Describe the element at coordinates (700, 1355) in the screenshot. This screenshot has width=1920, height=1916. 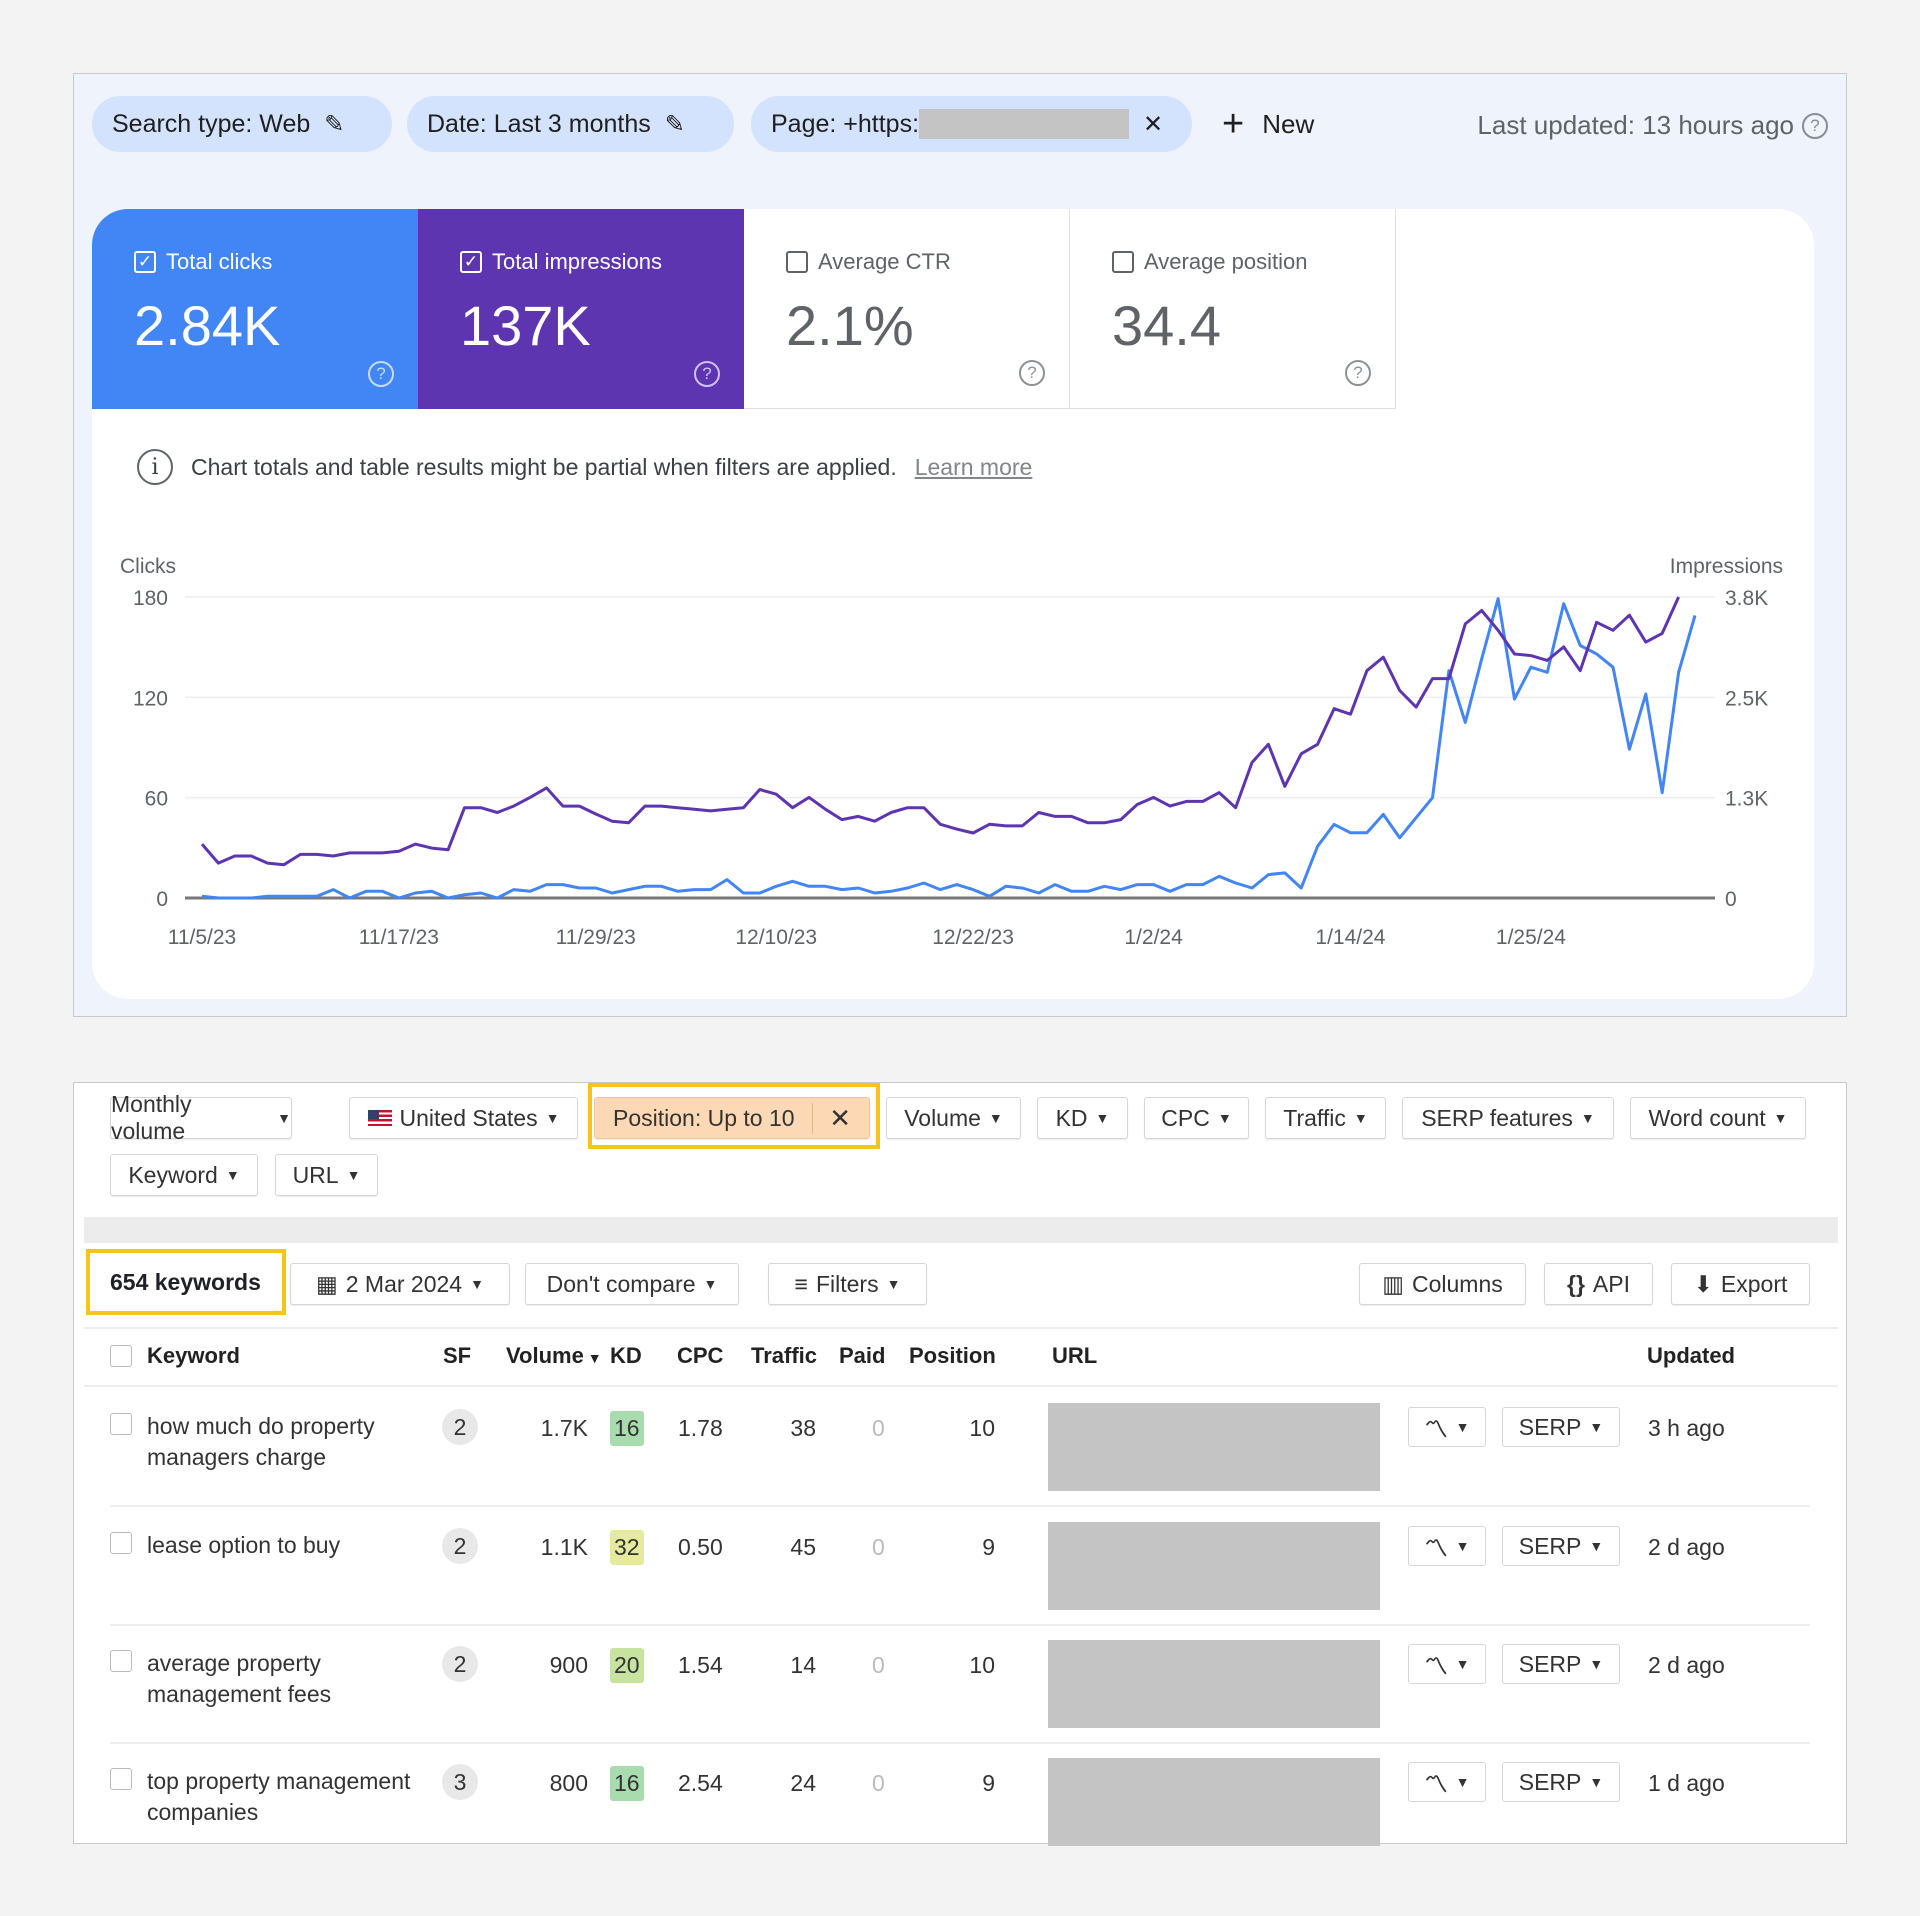
I see `header-cpc: CPC` at that location.